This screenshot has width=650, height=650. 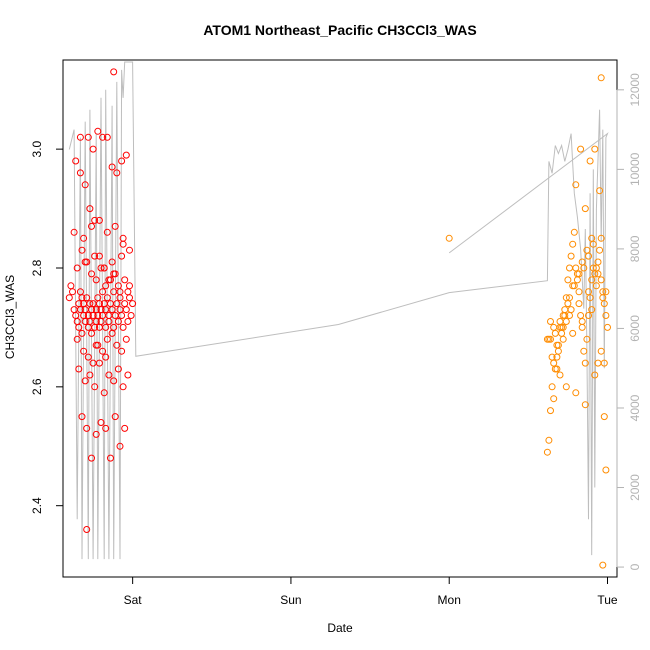 I want to click on y-tick-label: 3.0, so click(x=37, y=148).